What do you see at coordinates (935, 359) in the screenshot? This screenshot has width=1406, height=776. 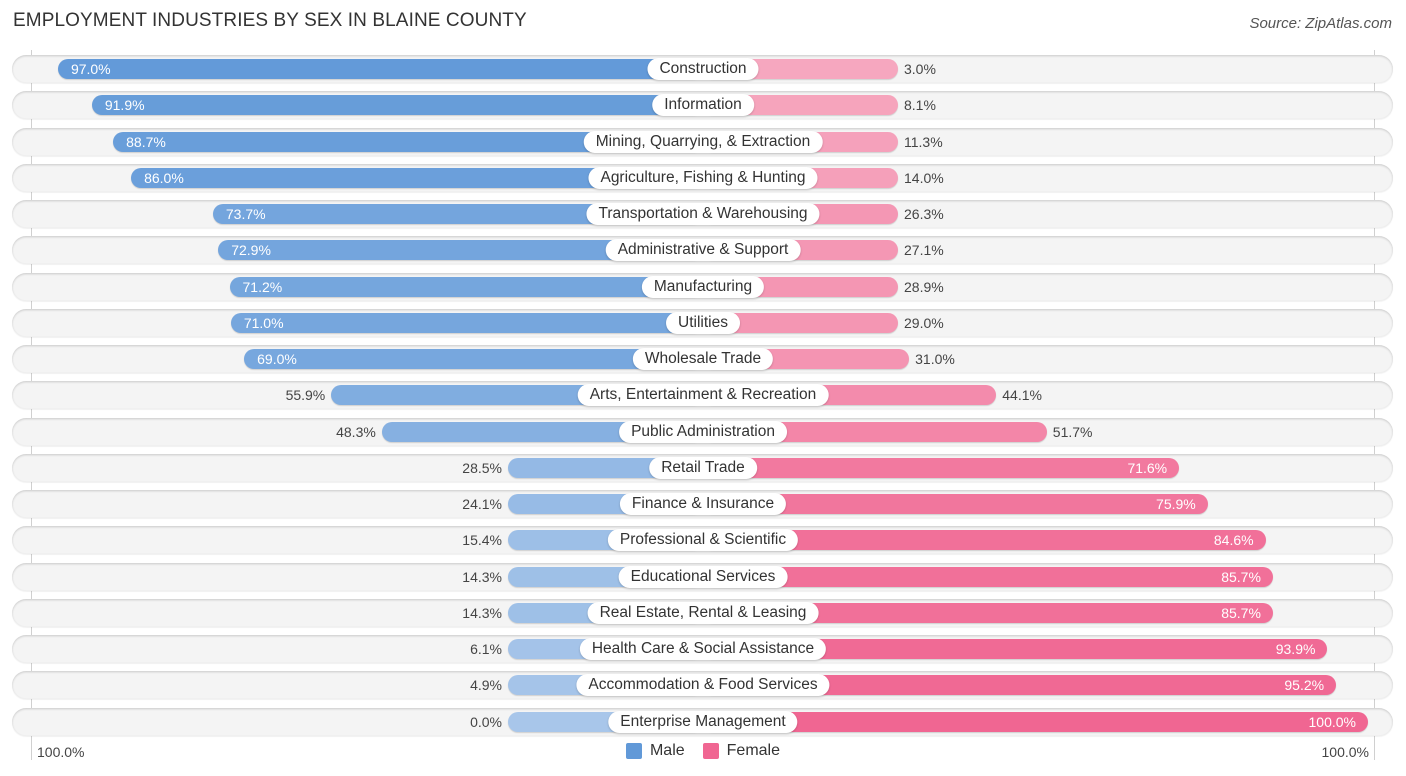 I see `value-label-female: 31.0%` at bounding box center [935, 359].